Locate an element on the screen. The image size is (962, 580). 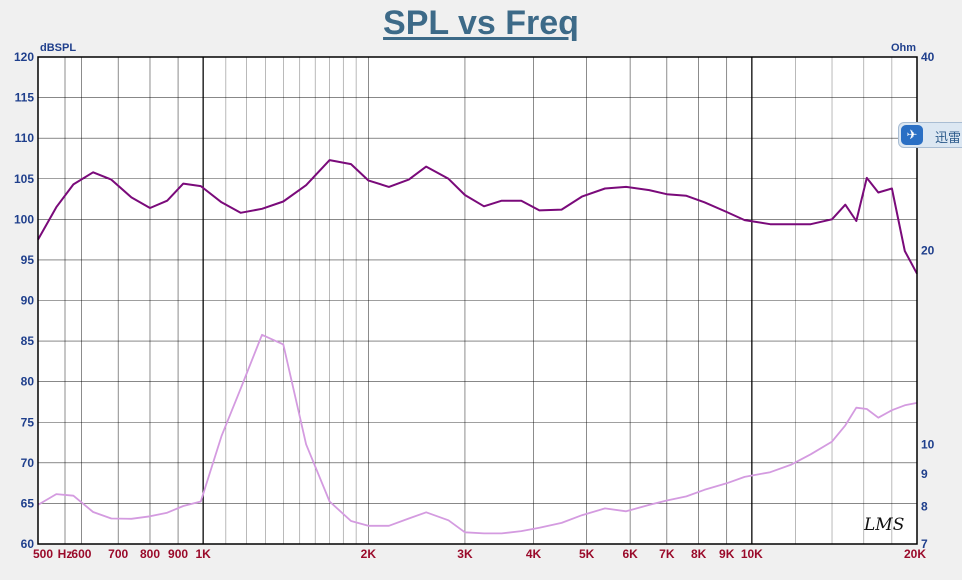
x-tick-label: 600 is located at coordinates (81, 554).